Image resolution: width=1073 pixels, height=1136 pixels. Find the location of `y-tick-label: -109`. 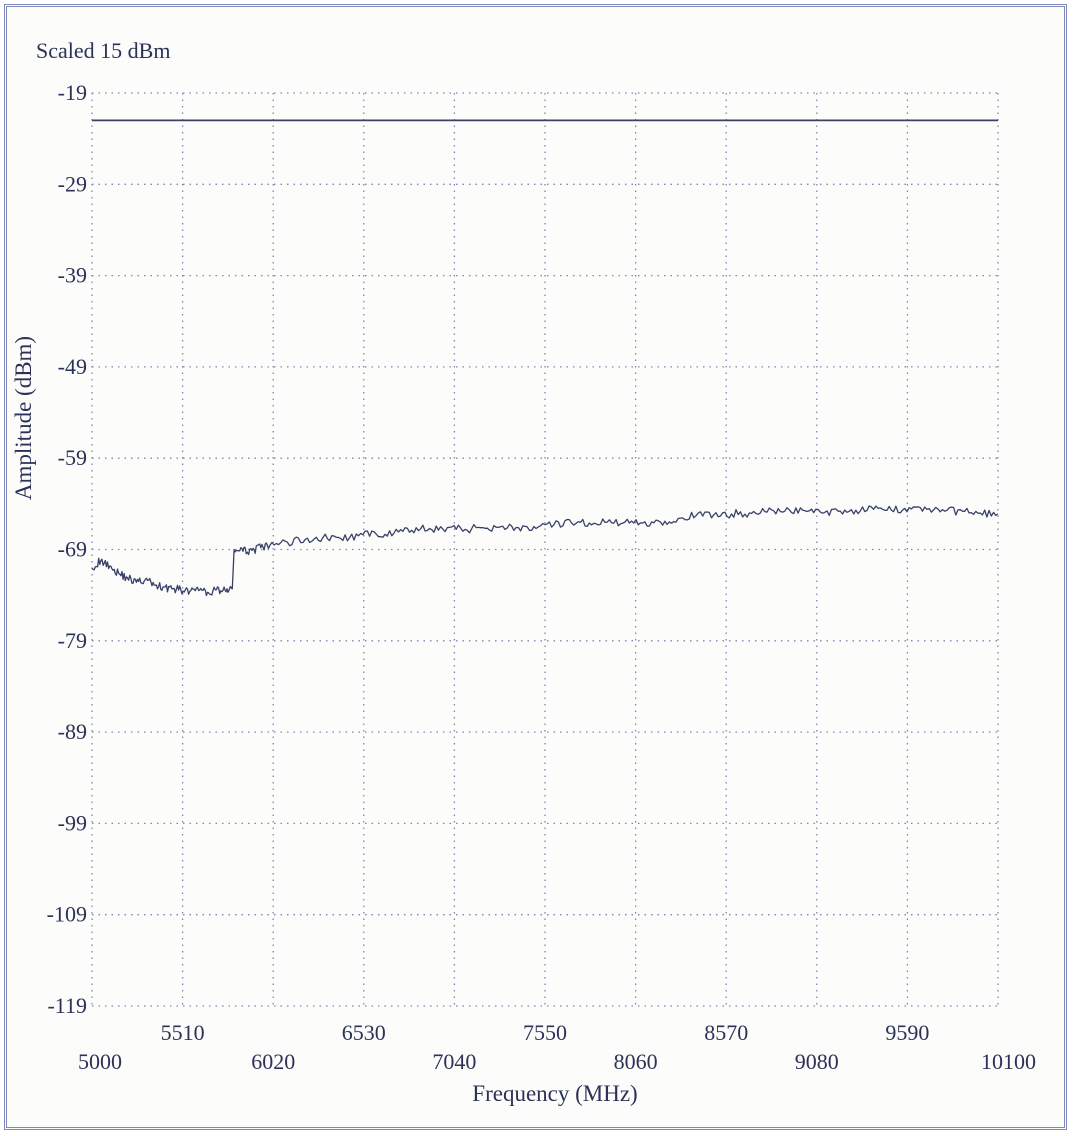

y-tick-label: -109 is located at coordinates (67, 914).